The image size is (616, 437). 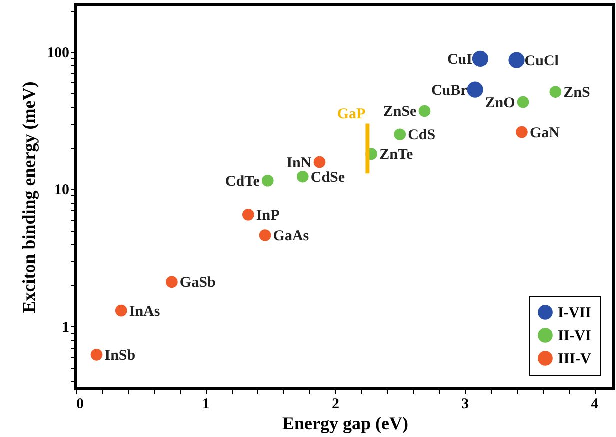 What do you see at coordinates (345, 424) in the screenshot?
I see `x-axis-title: Energy gap (eV)` at bounding box center [345, 424].